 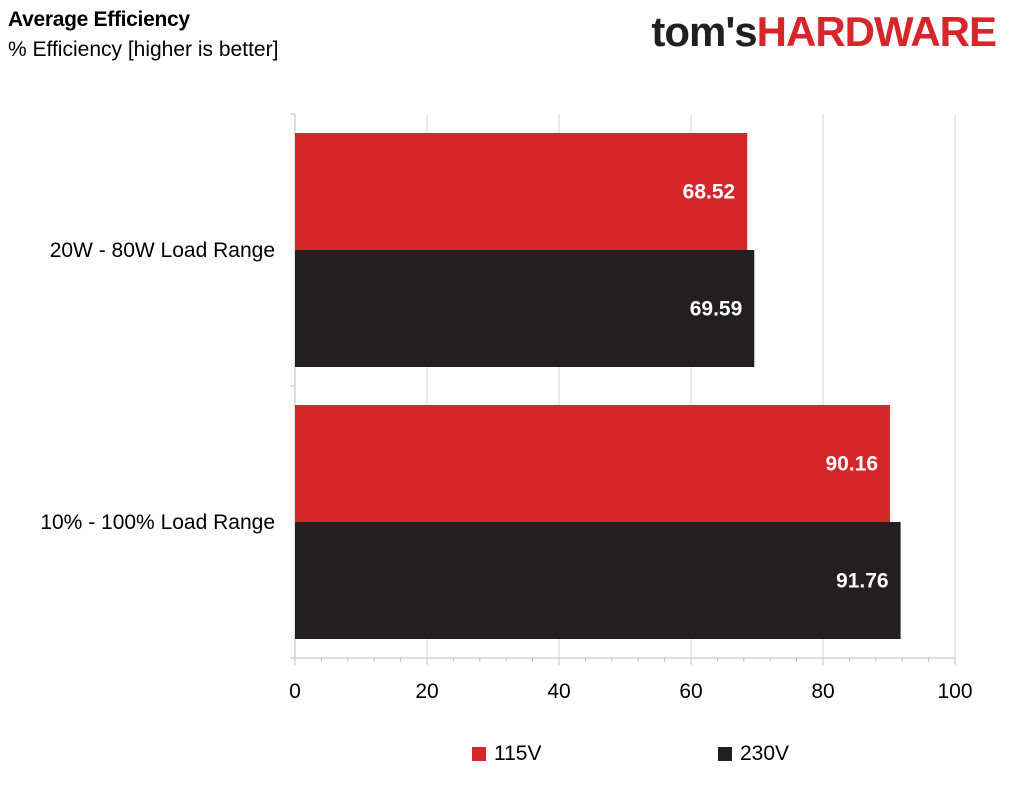 What do you see at coordinates (822, 691) in the screenshot?
I see `x-tick-label-80: 80` at bounding box center [822, 691].